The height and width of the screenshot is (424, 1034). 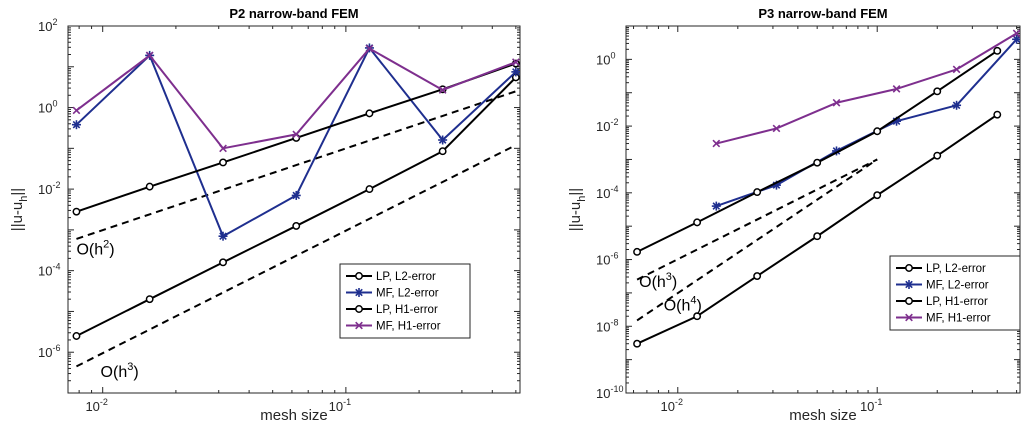 What do you see at coordinates (95, 248) in the screenshot?
I see `reference-line-label: O(h2)` at bounding box center [95, 248].